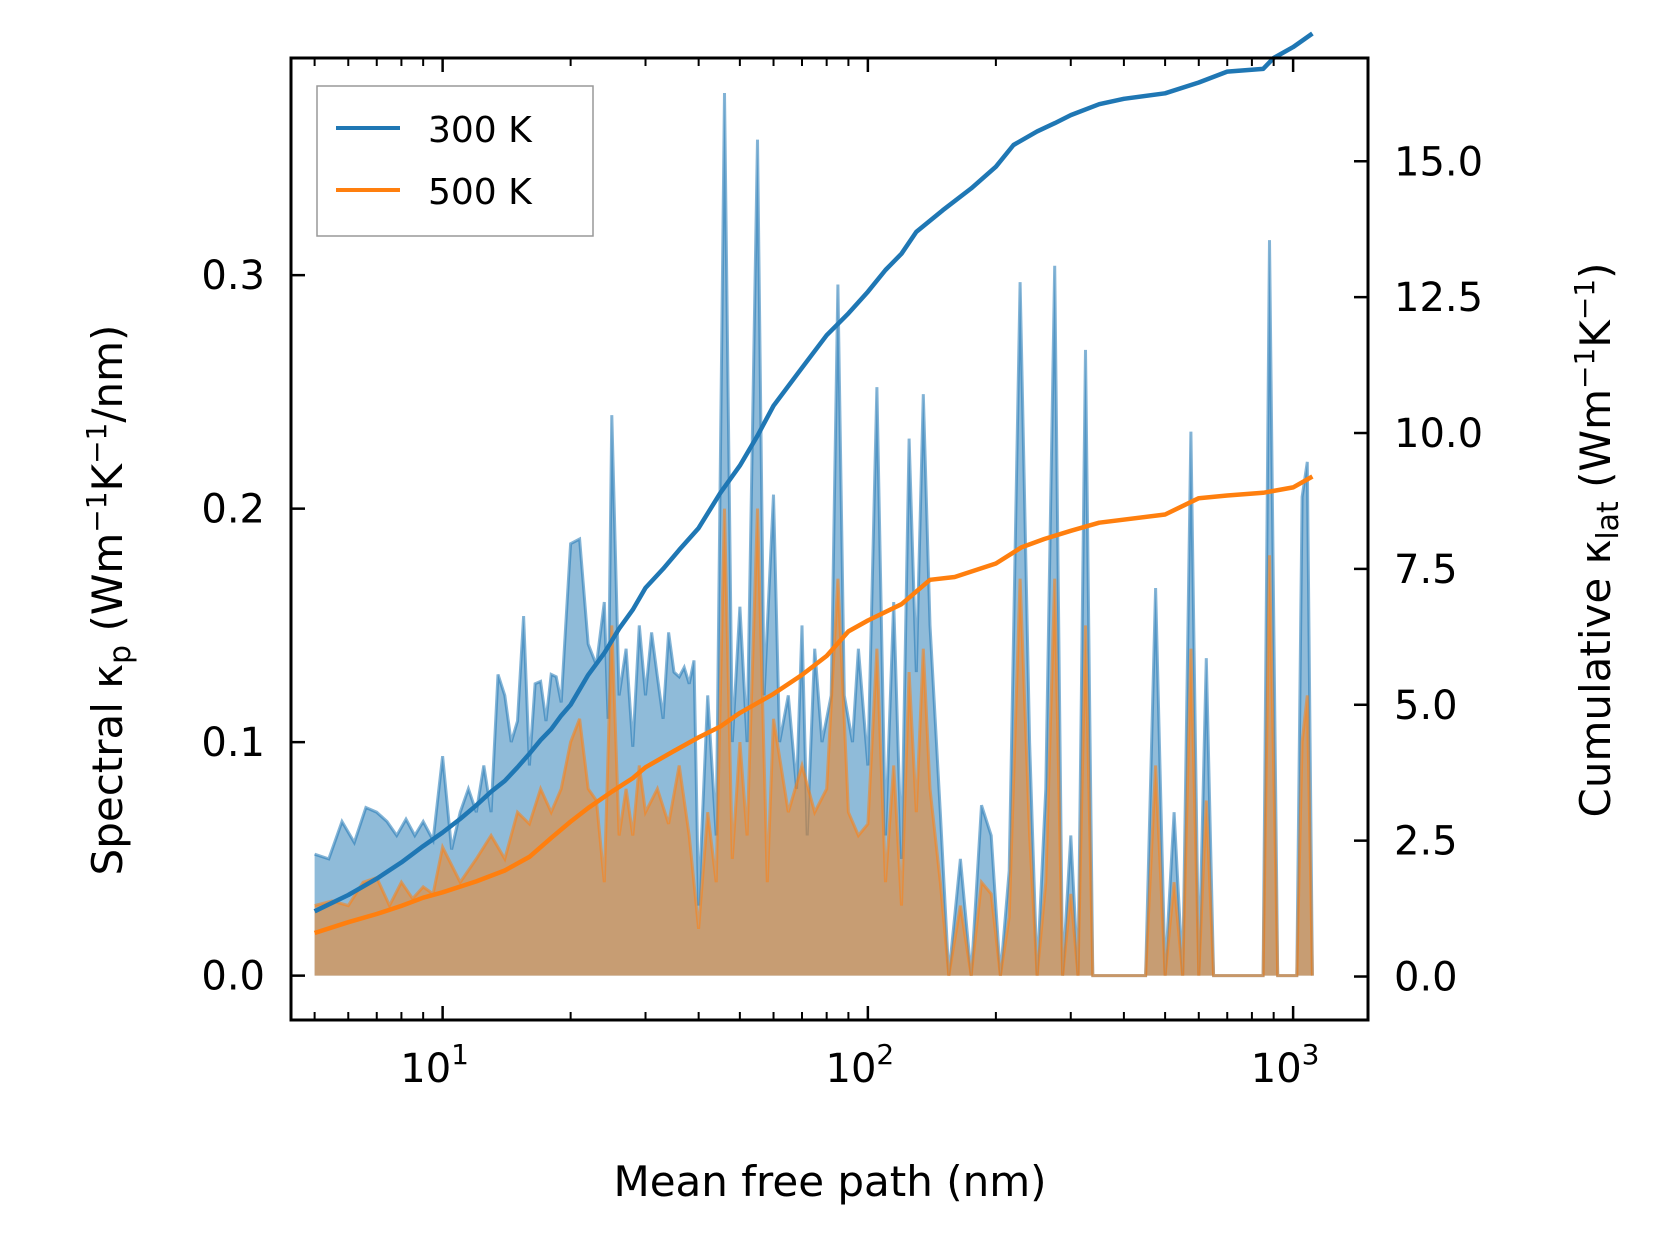 This screenshot has width=1679, height=1254. Describe the element at coordinates (829, 1181) in the screenshot. I see `x-axis-label: Mean free path (nm)` at that location.